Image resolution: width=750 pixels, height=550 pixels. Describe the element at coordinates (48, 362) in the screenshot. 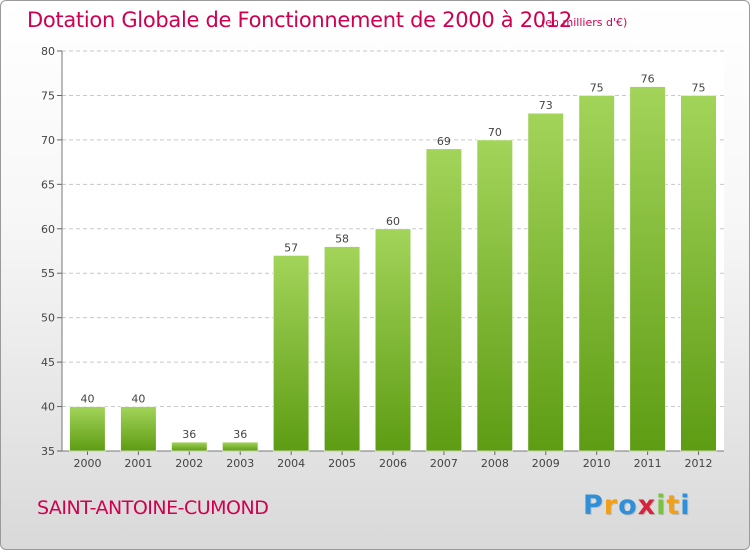

I see `y-tick-label: 45` at that location.